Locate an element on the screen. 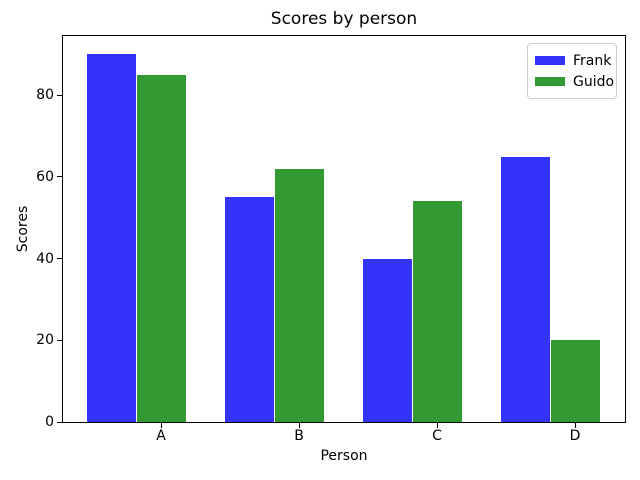 Image resolution: width=640 pixels, height=480 pixels. x-tick-label: C is located at coordinates (437, 436).